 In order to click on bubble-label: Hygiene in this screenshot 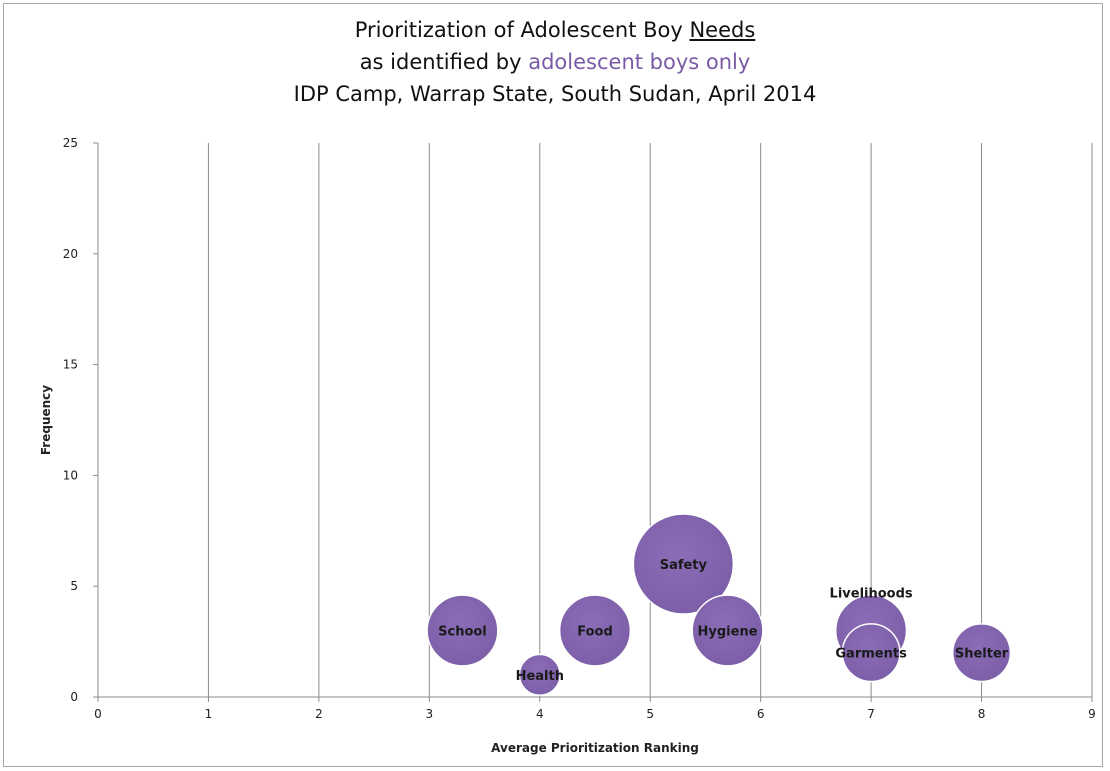, I will do `click(728, 632)`.